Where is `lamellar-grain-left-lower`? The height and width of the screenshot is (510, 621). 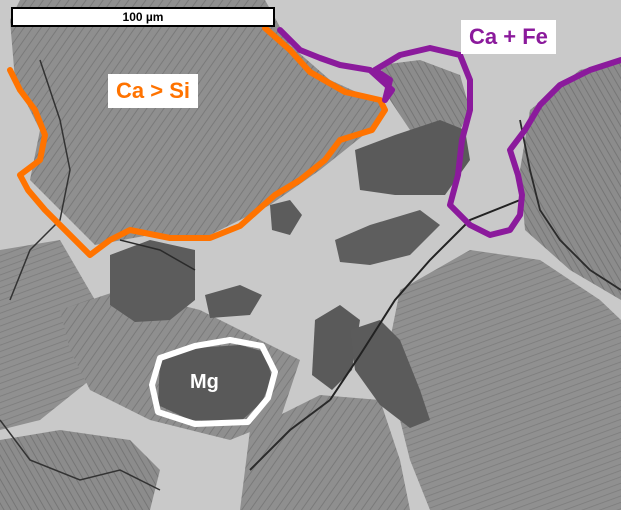 lamellar-grain-left-lower is located at coordinates (47, 335).